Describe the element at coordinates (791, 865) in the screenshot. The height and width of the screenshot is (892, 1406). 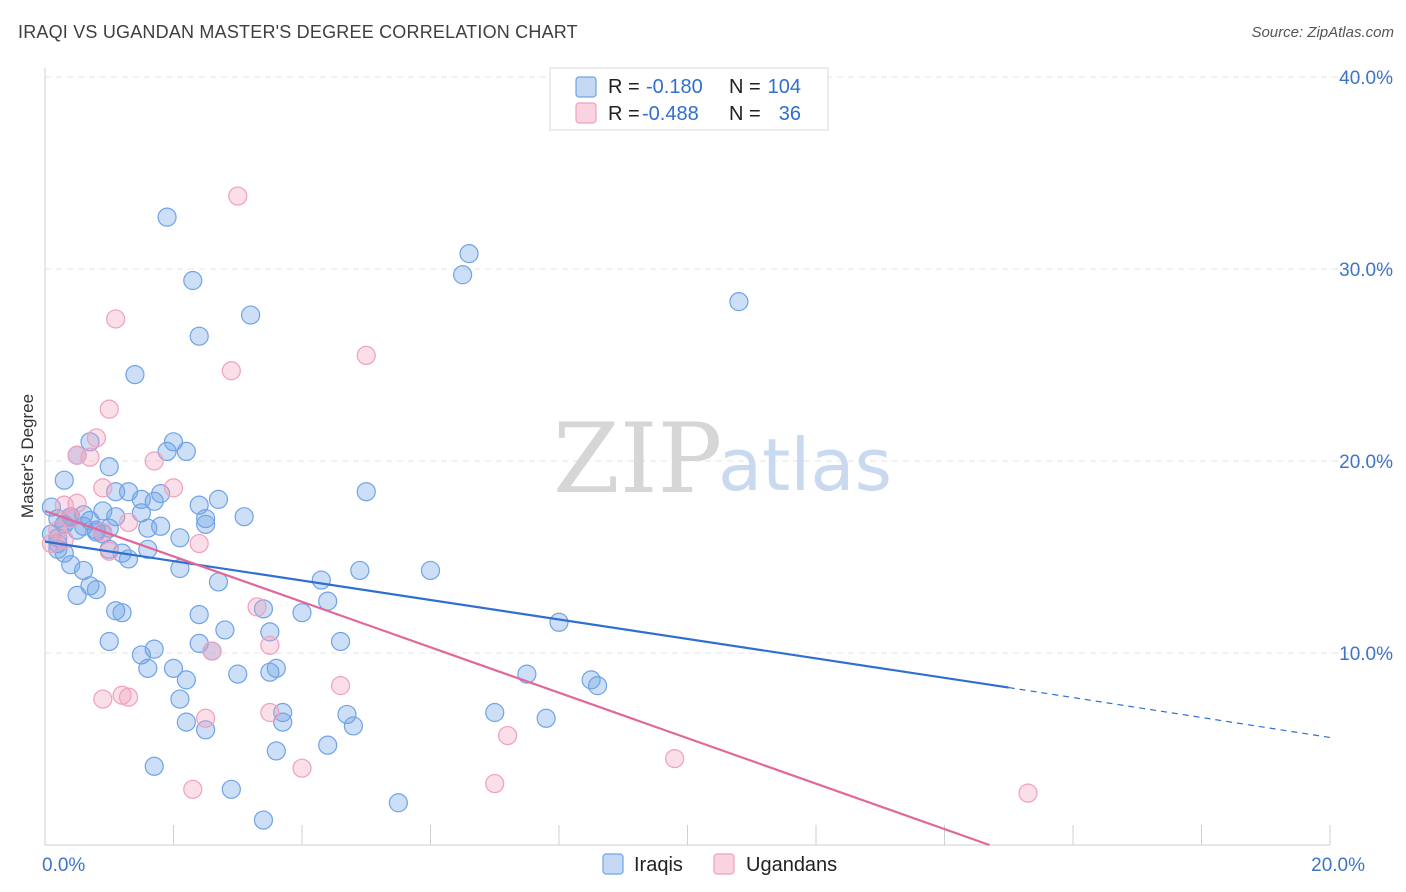
I see `legend-ugandans-label: Ugandans` at that location.